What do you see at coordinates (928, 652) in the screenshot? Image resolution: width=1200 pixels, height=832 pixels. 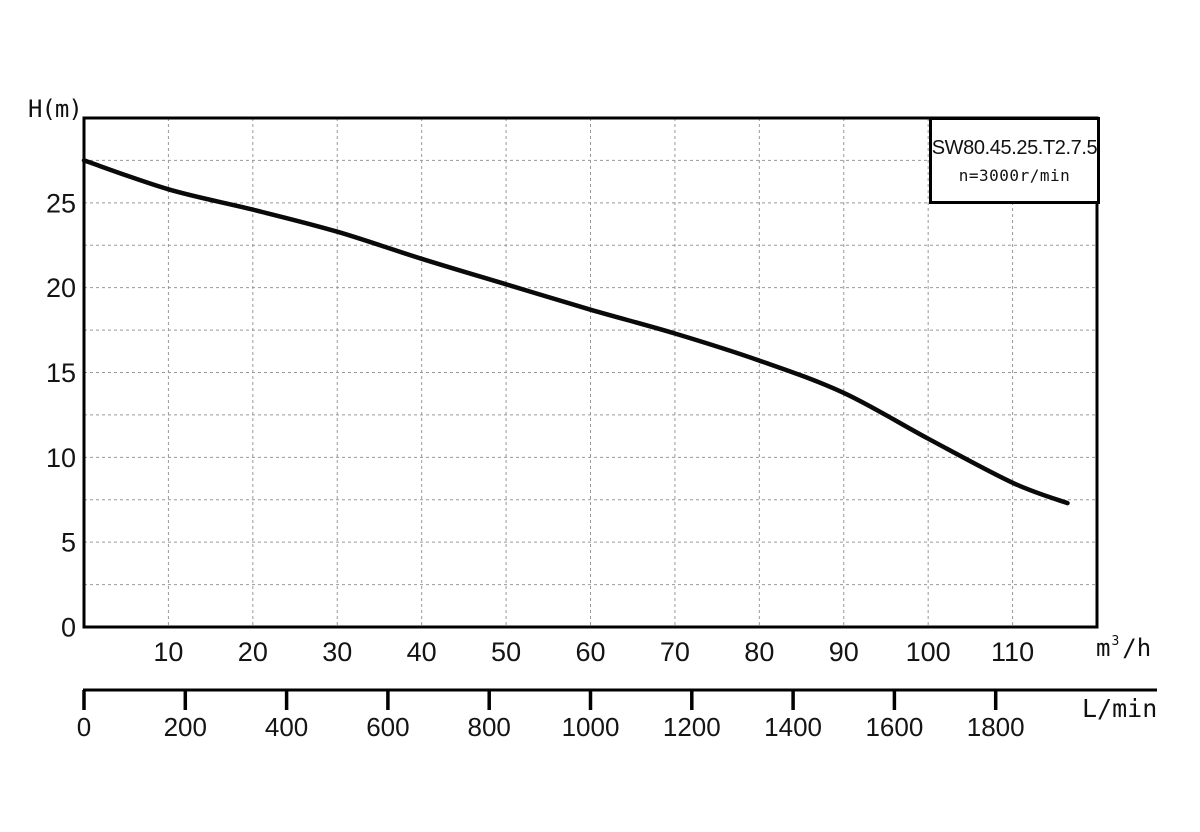 I see `x-tick-label: 100` at bounding box center [928, 652].